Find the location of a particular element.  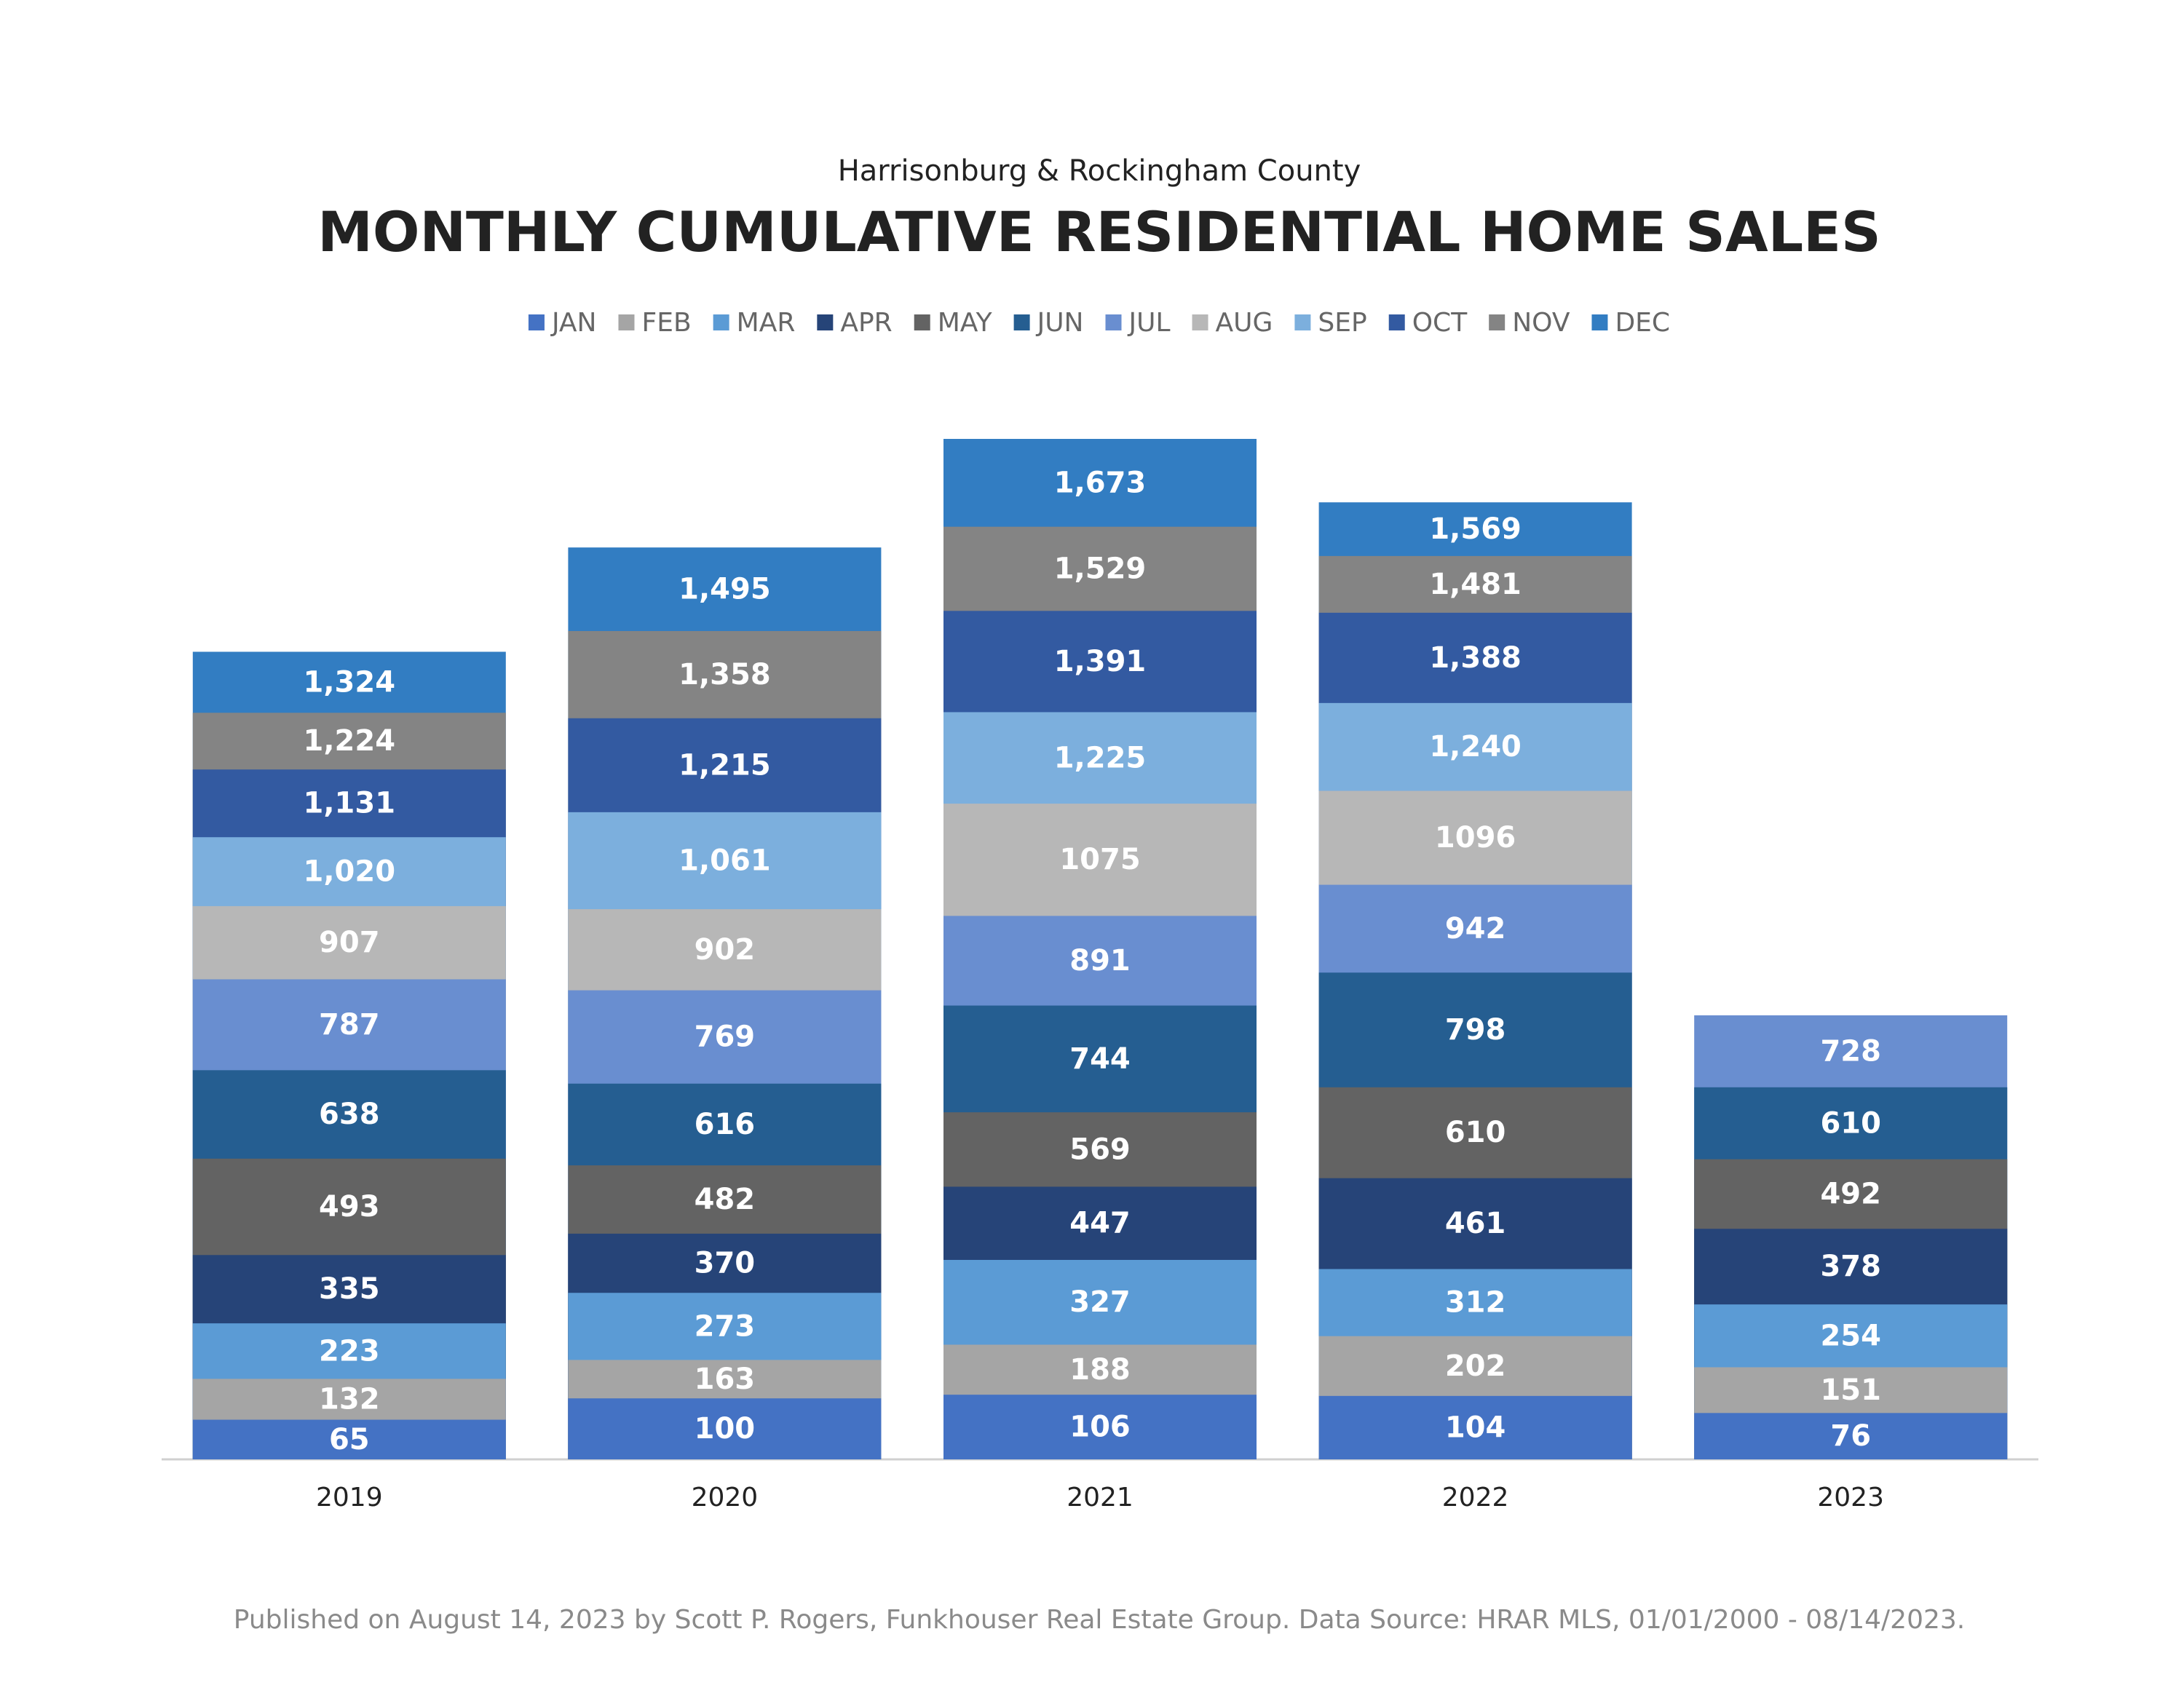

data-label: 1,131 is located at coordinates (350, 803).